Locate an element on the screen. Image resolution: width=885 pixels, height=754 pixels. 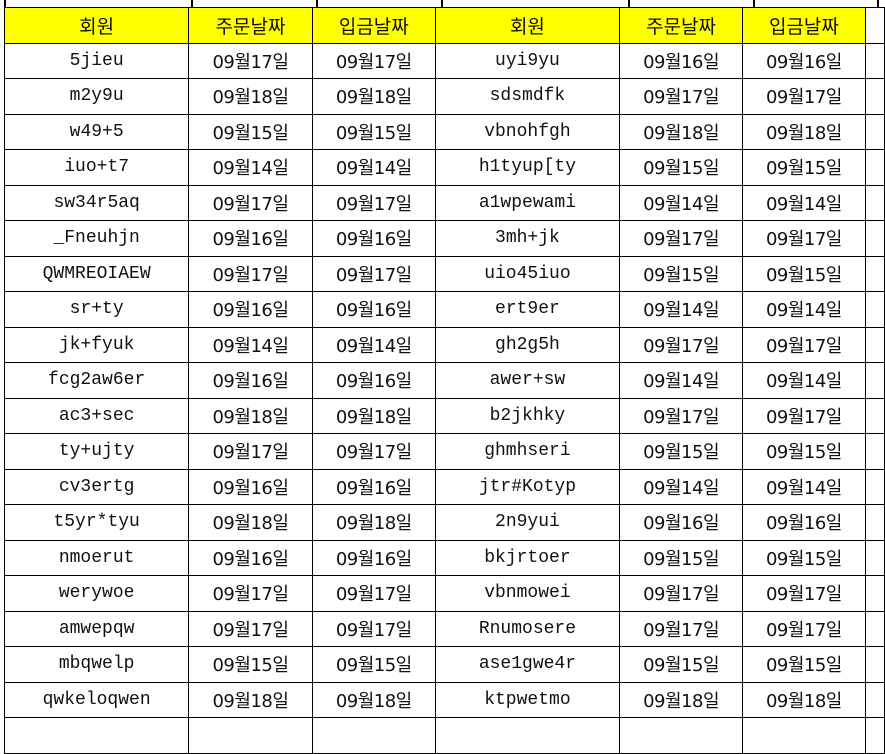
member-cell: m2y9u is located at coordinates (96, 96).